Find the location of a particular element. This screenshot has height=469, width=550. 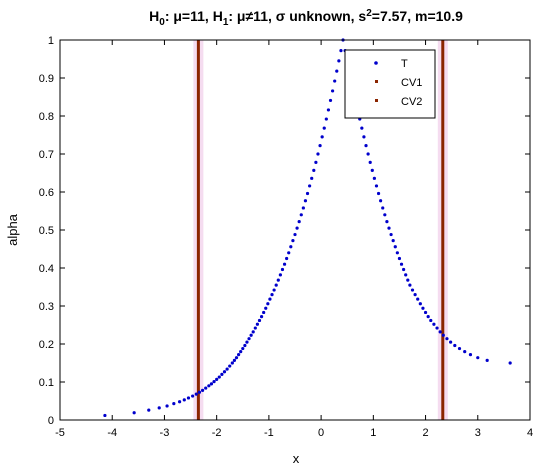

y-tick-label: 0.6 is located at coordinates (46, 193).